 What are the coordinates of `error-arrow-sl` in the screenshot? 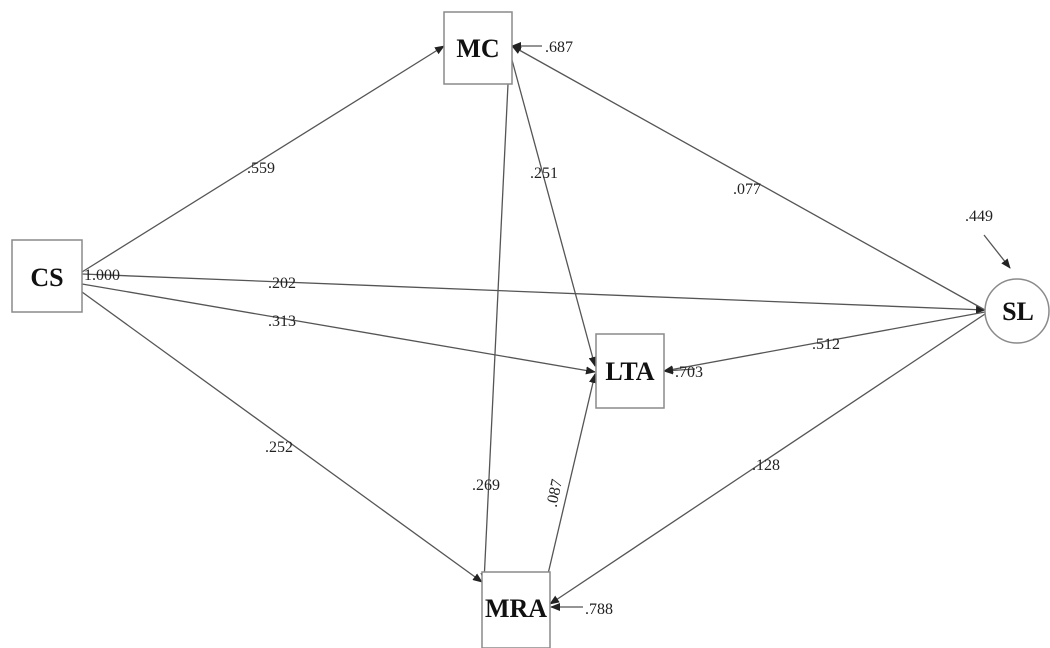 It's located at (997, 251).